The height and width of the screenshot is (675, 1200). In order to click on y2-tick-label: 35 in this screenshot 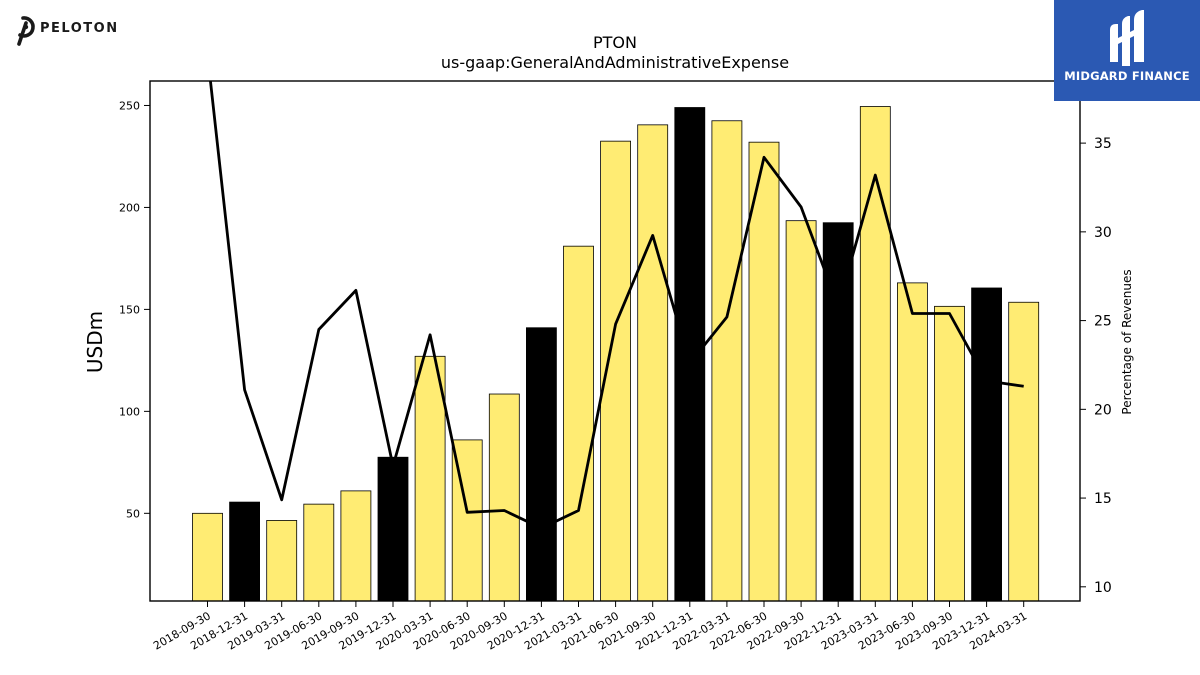, I will do `click(1103, 144)`.